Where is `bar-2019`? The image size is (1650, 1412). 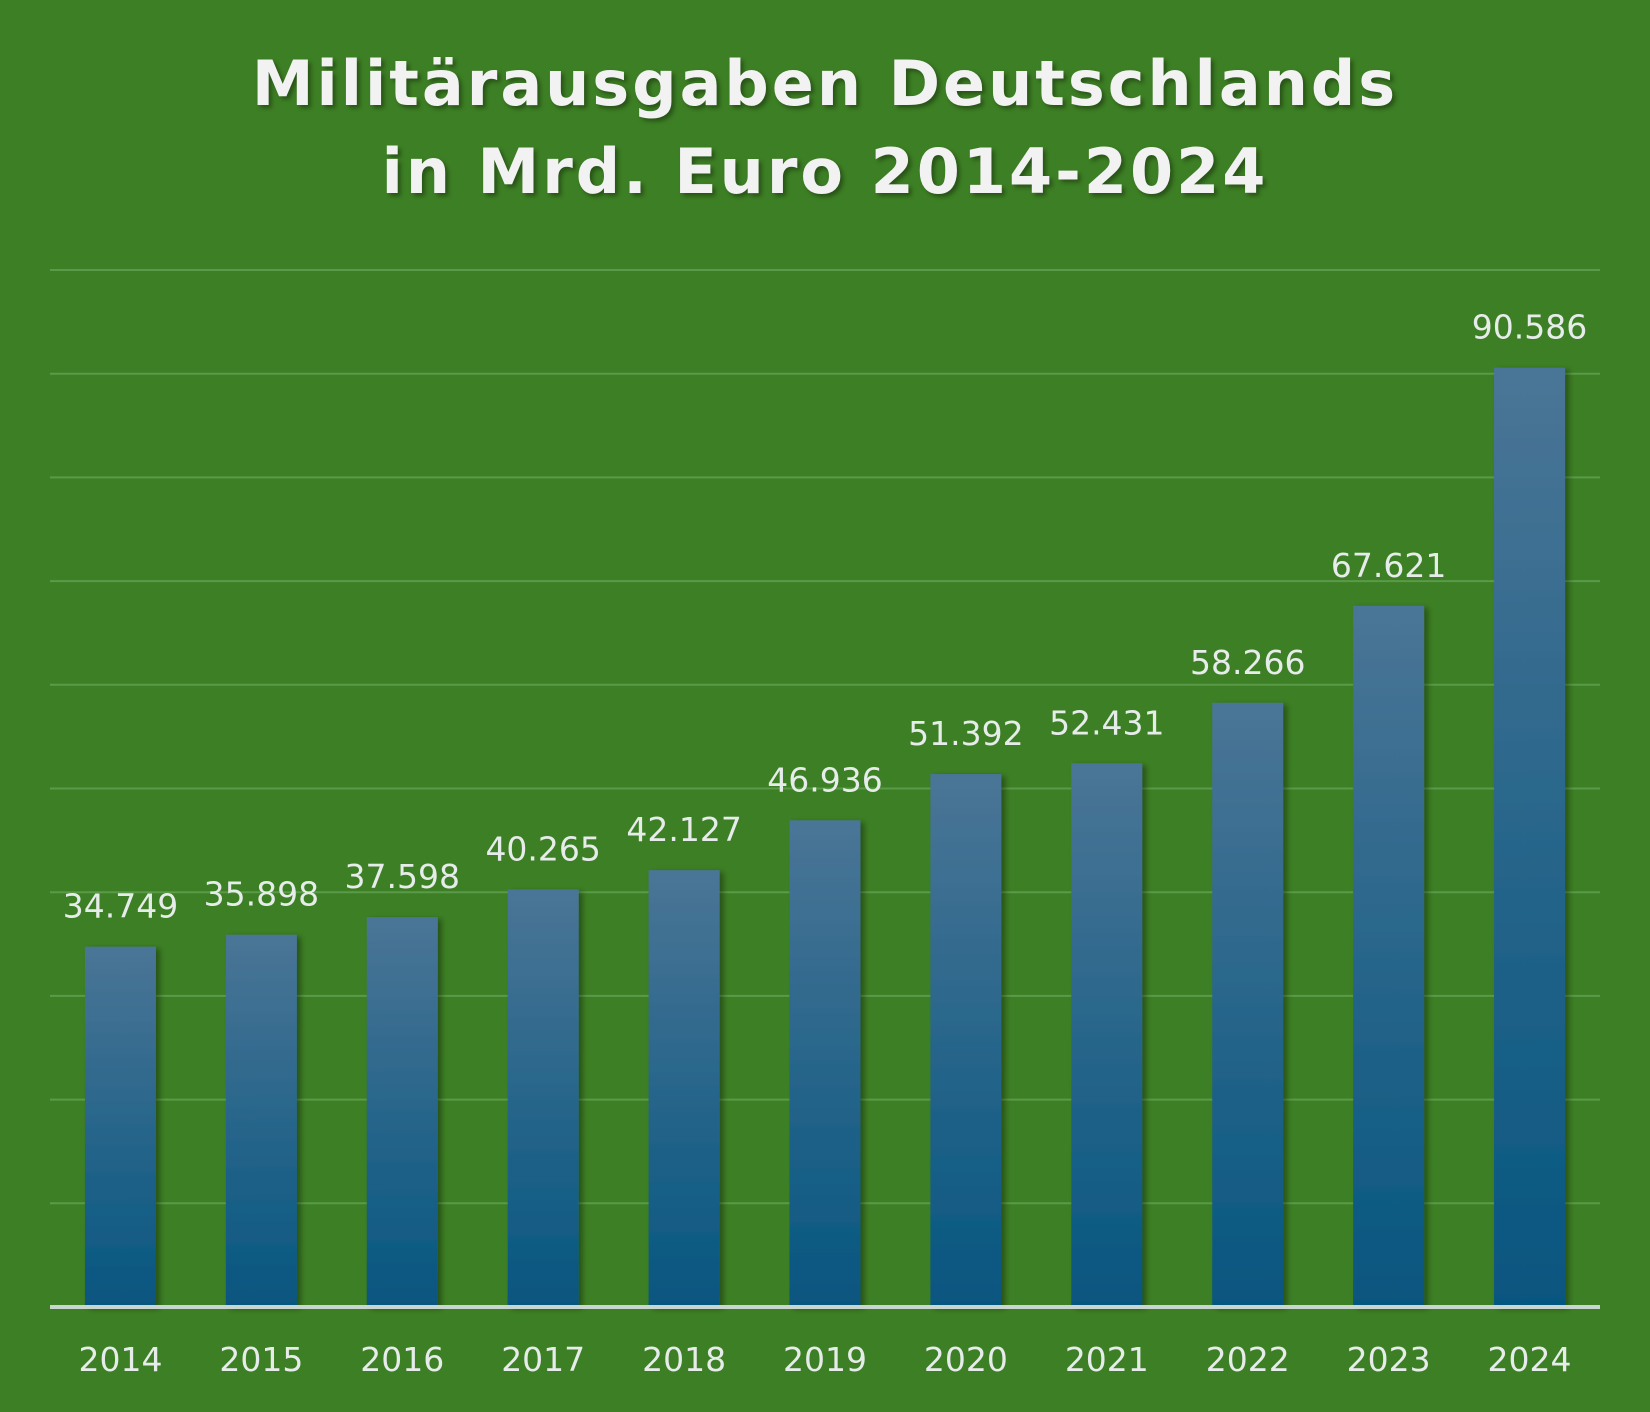
bar-2019 is located at coordinates (825, 1063).